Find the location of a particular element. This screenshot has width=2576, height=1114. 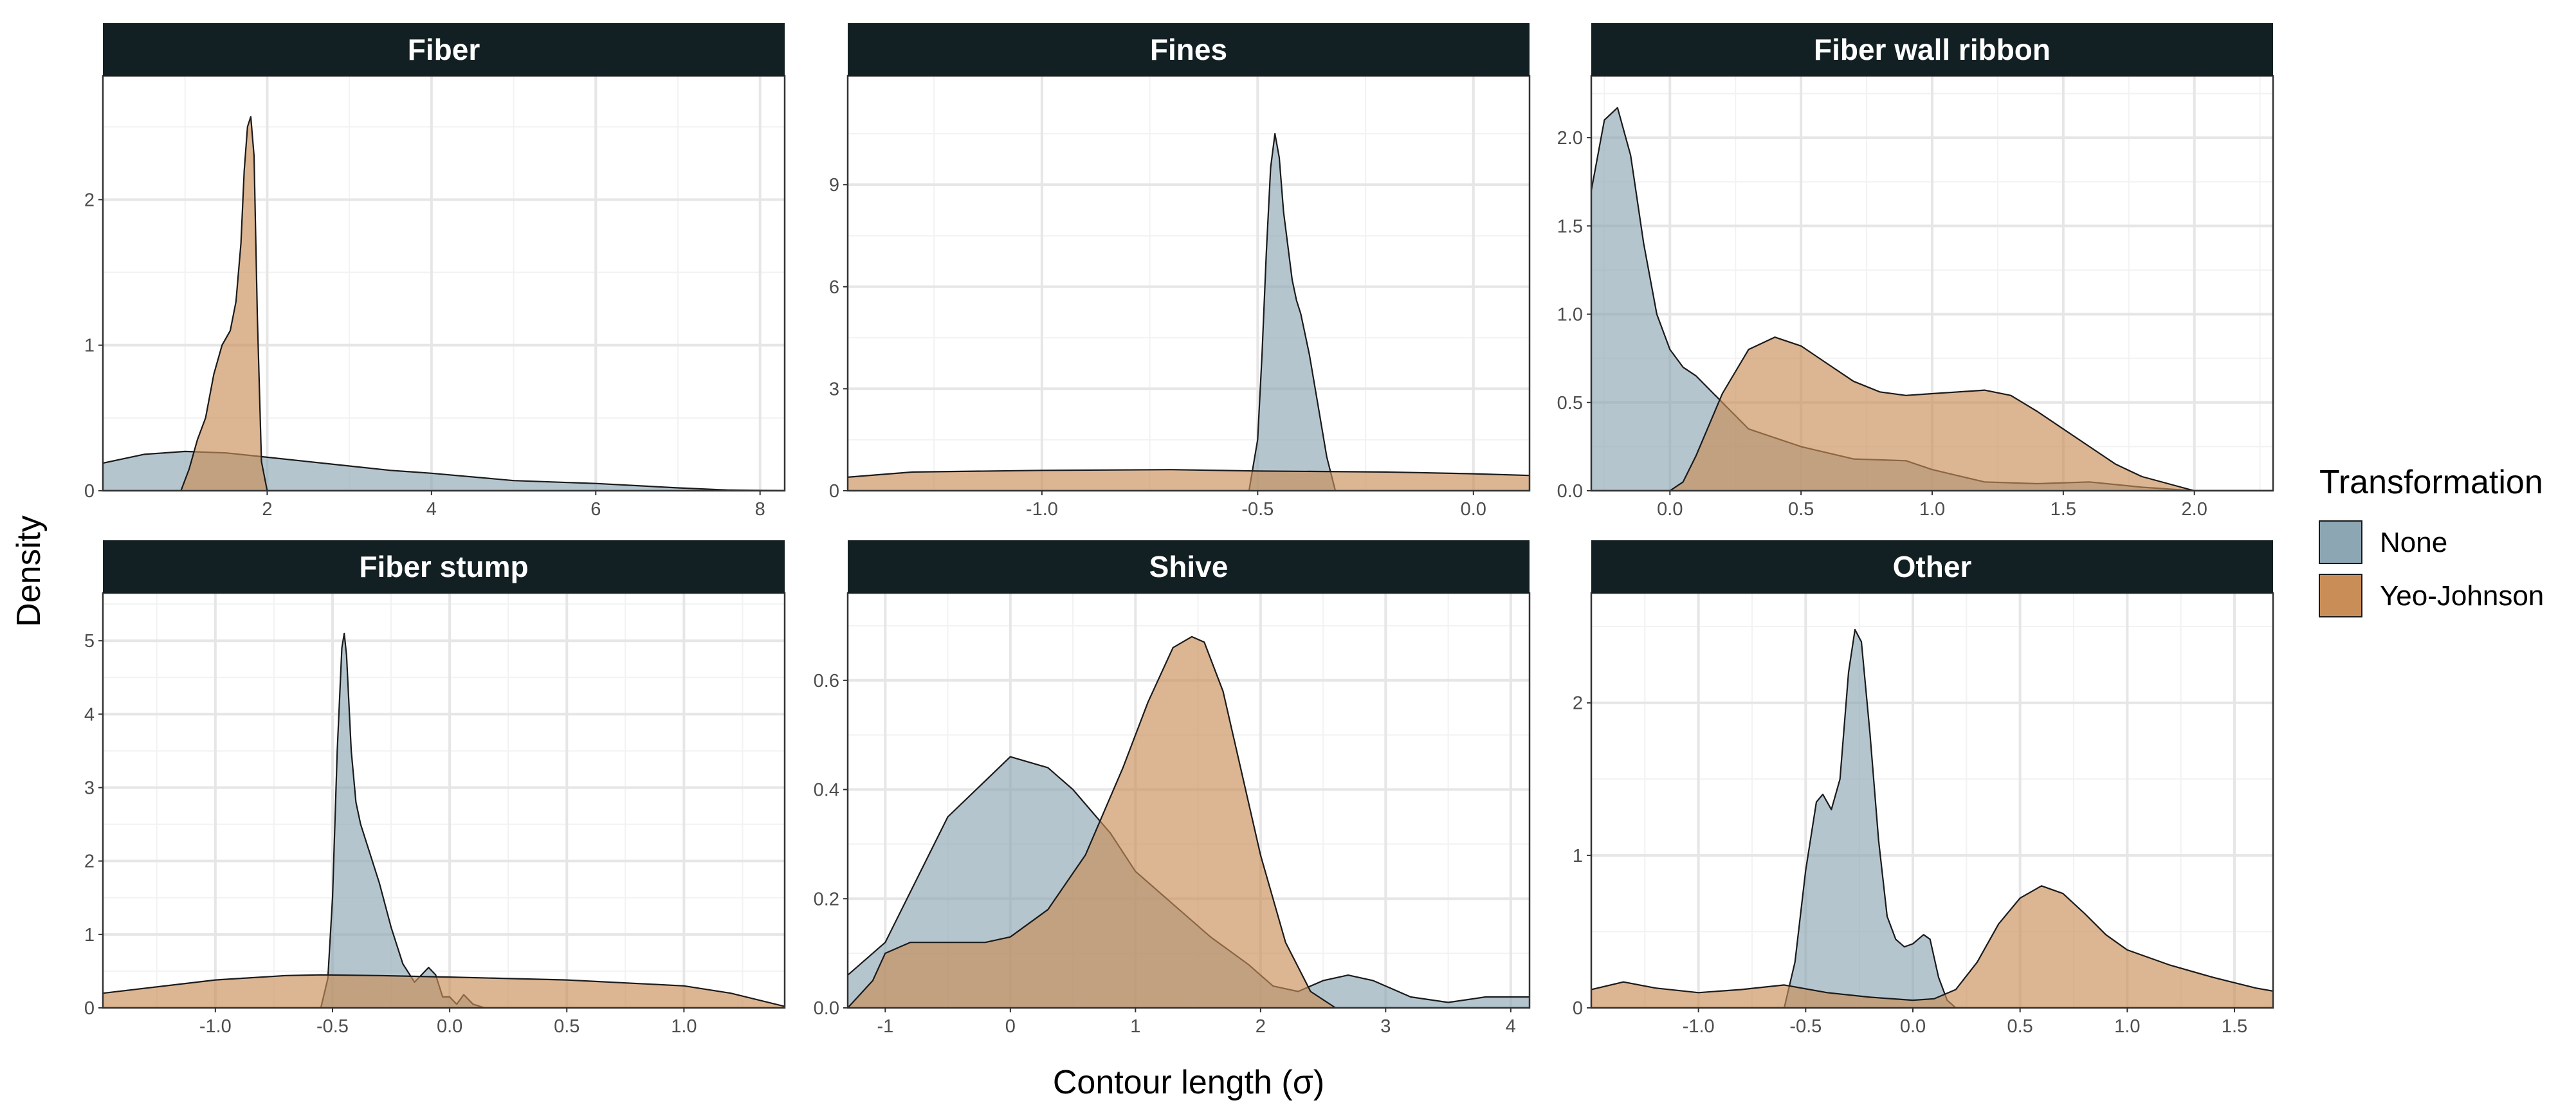

y-tick-label: 4 is located at coordinates (89, 715).